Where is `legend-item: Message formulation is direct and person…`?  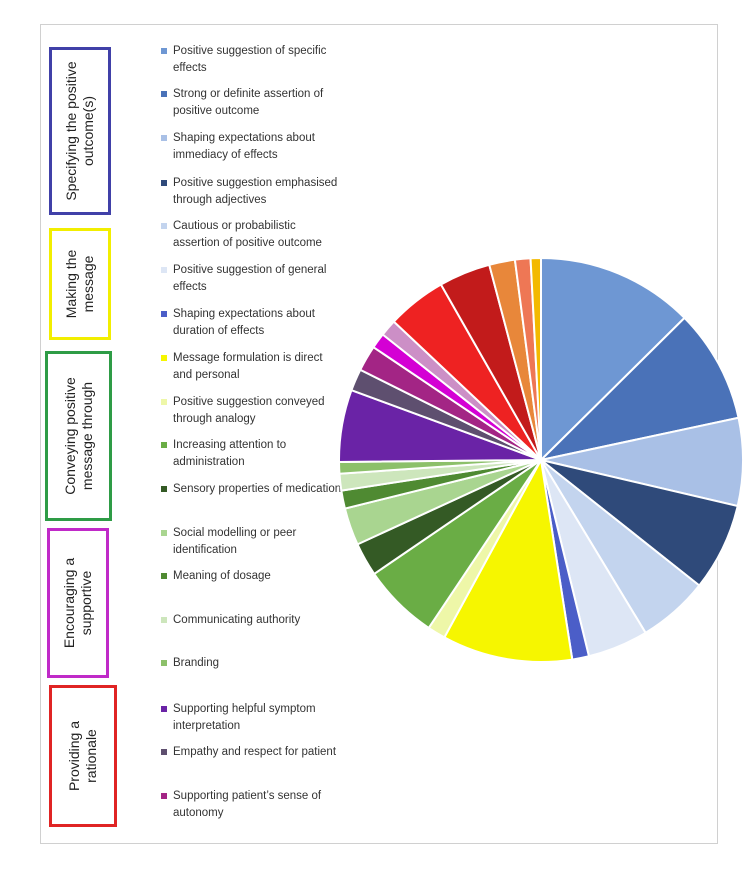 legend-item: Message formulation is direct and person… is located at coordinates (252, 367).